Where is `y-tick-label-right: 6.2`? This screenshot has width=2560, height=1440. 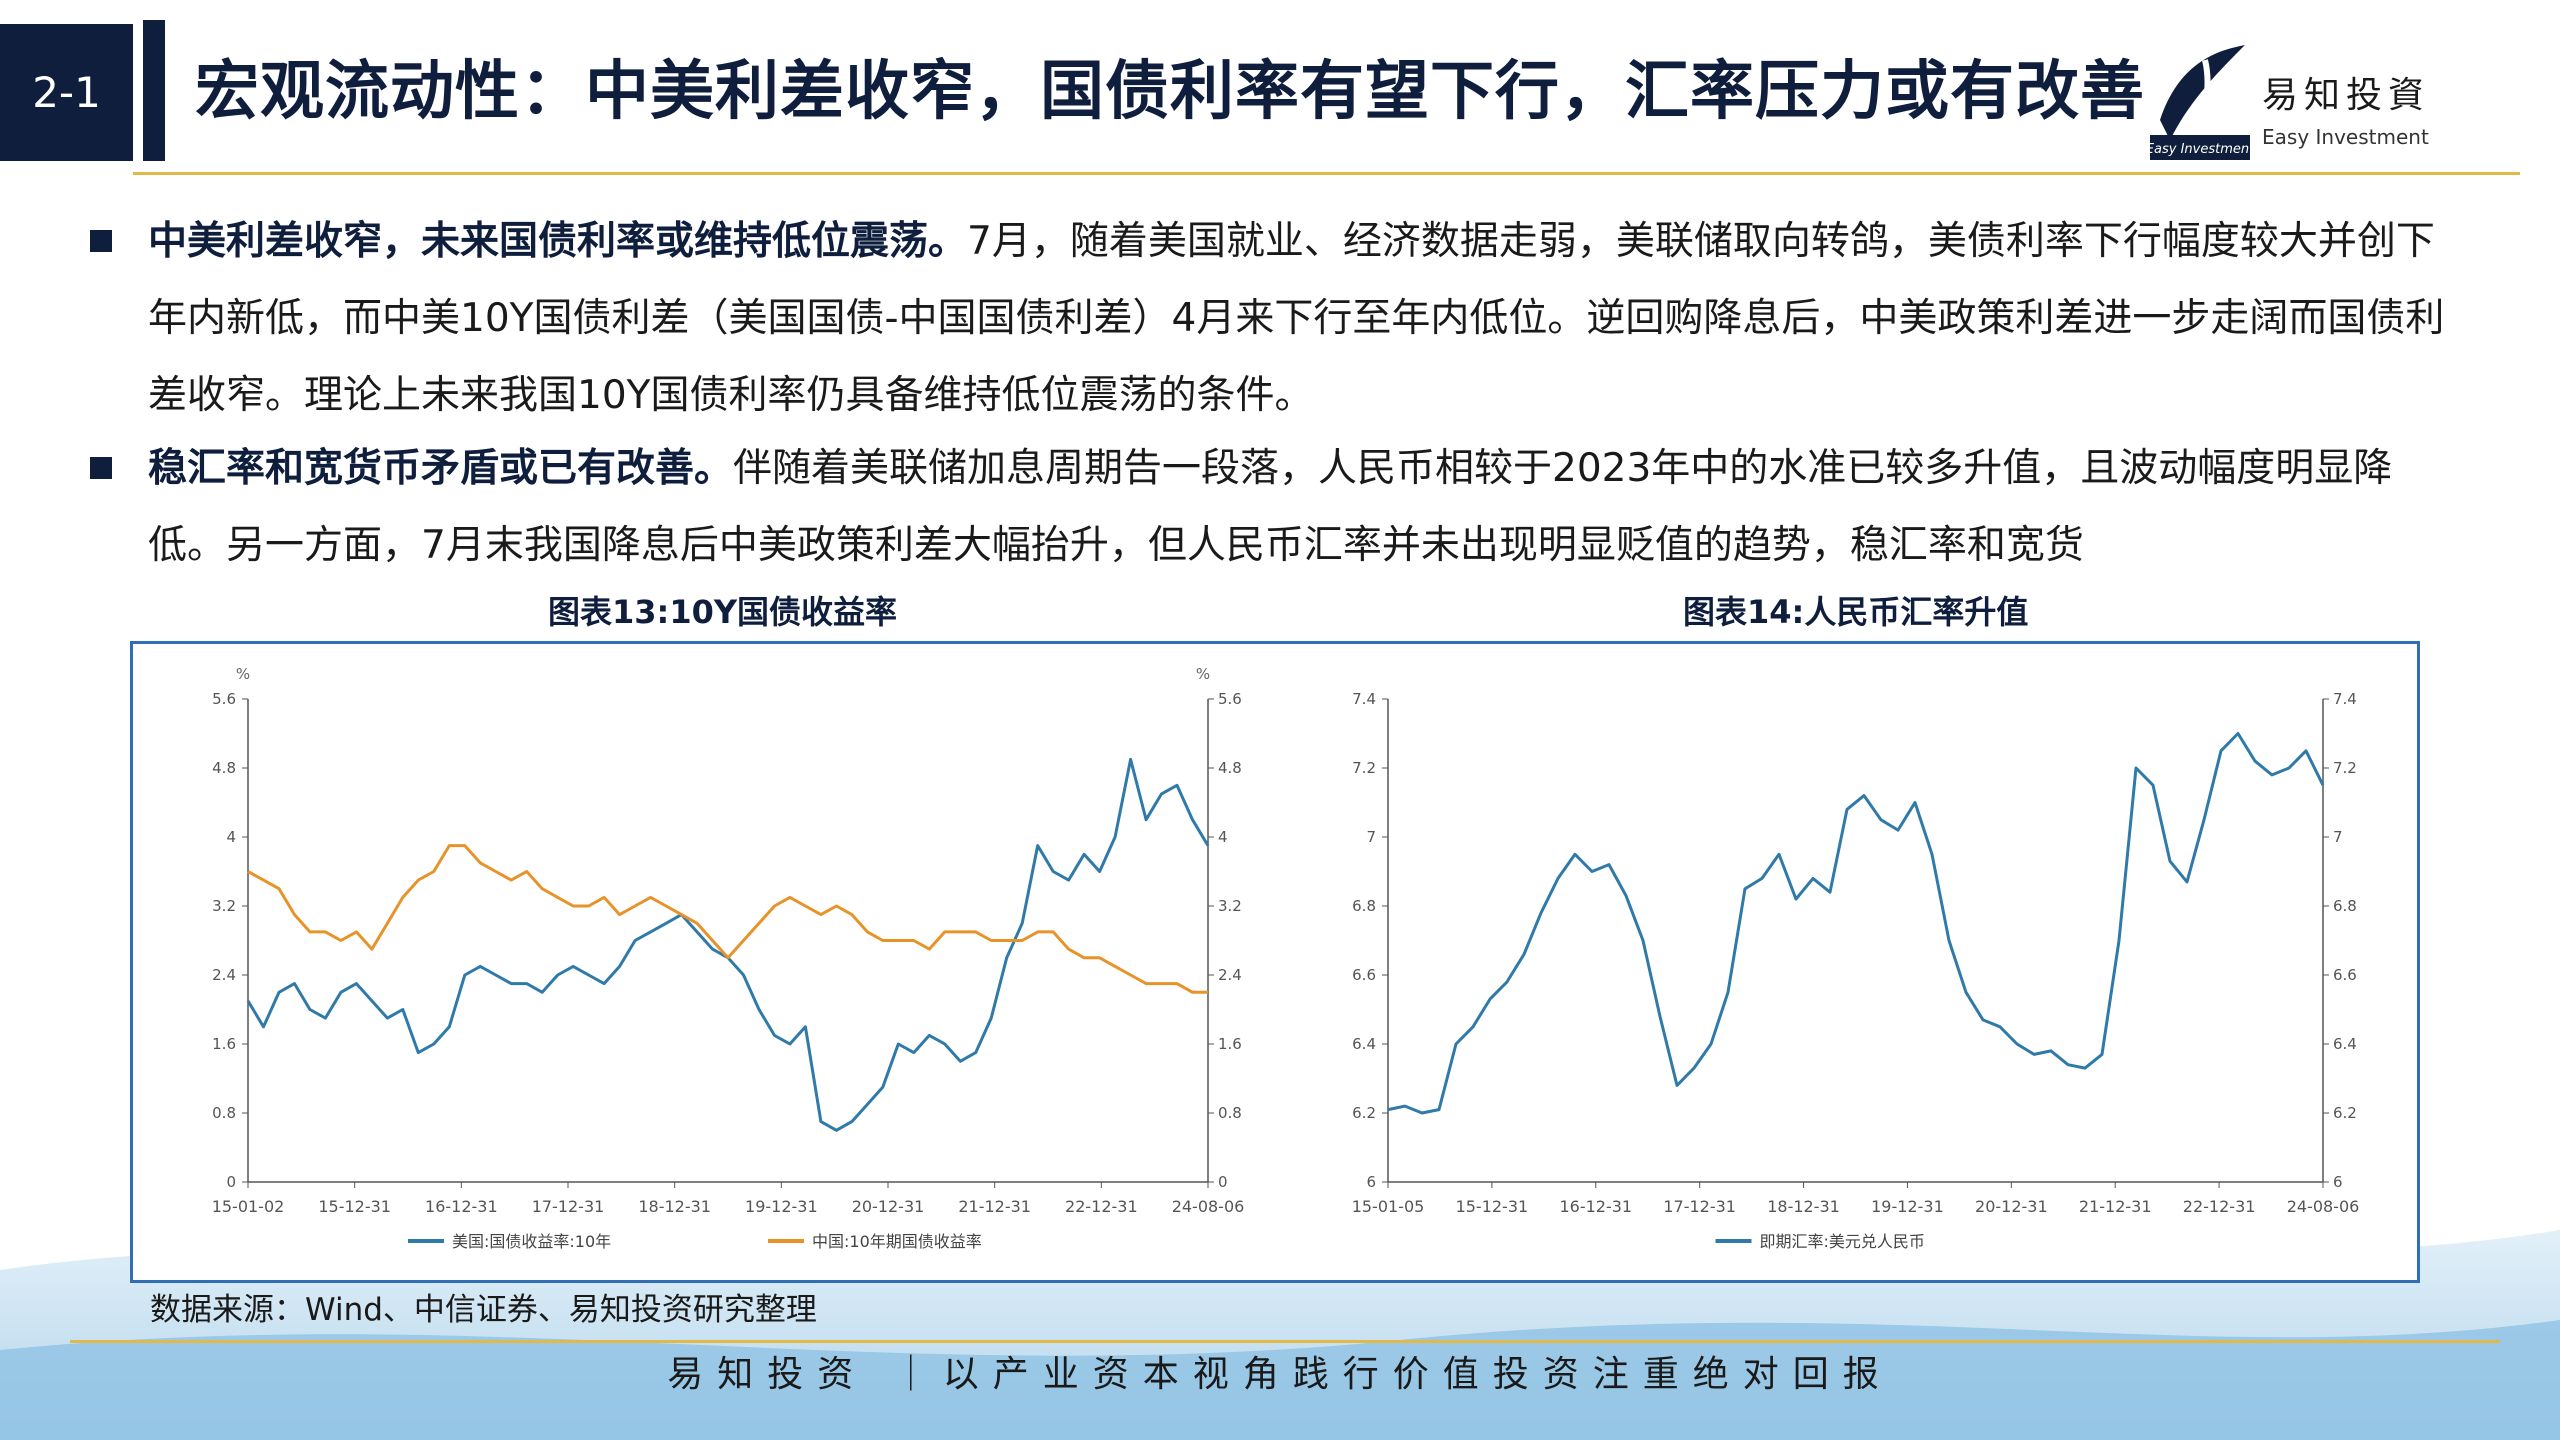
y-tick-label-right: 6.2 is located at coordinates (2345, 1113).